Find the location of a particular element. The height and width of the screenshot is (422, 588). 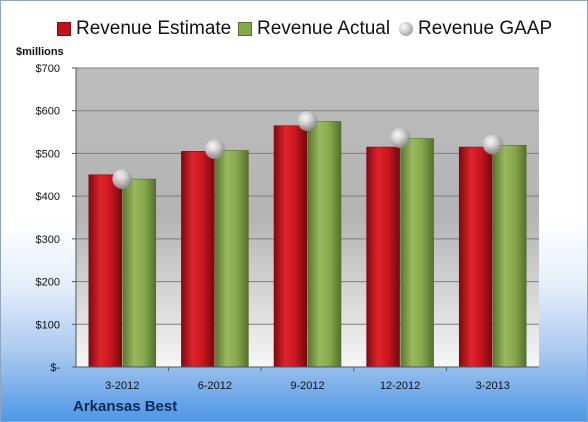

legend-item-estimate: Revenue Estimate is located at coordinates (144, 29).